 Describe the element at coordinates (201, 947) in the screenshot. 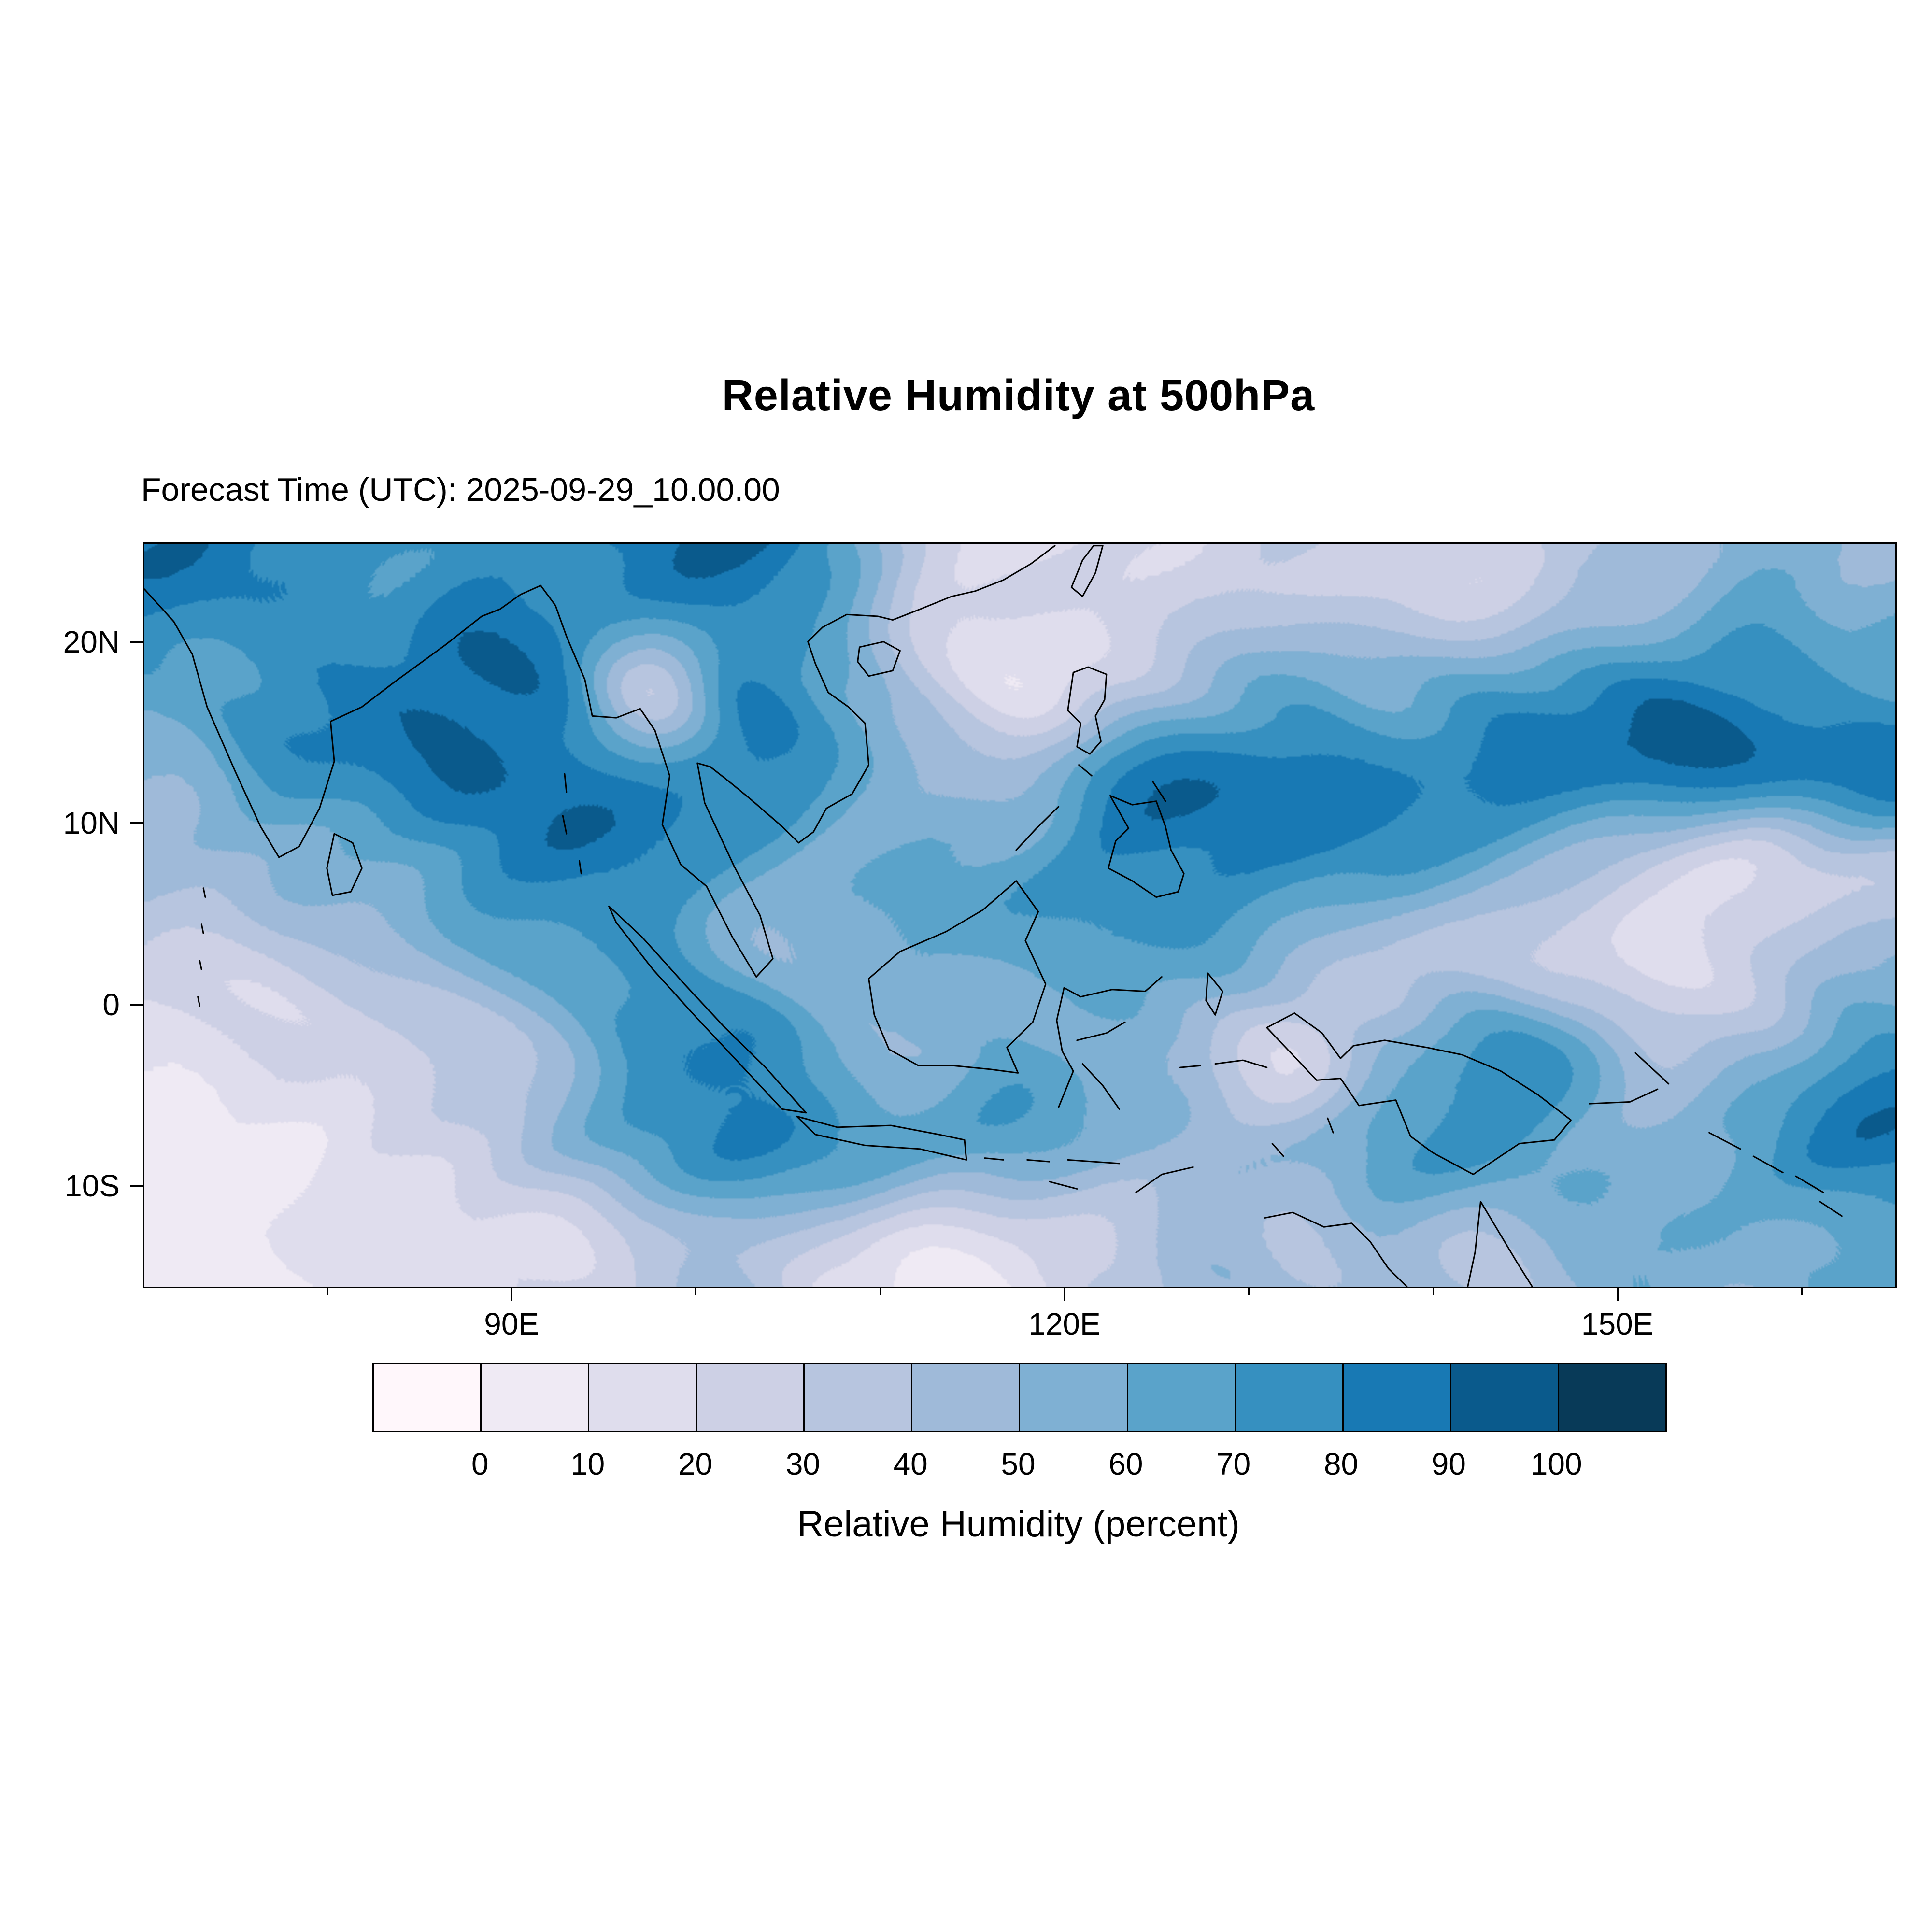

I see `coastline-maldives` at that location.